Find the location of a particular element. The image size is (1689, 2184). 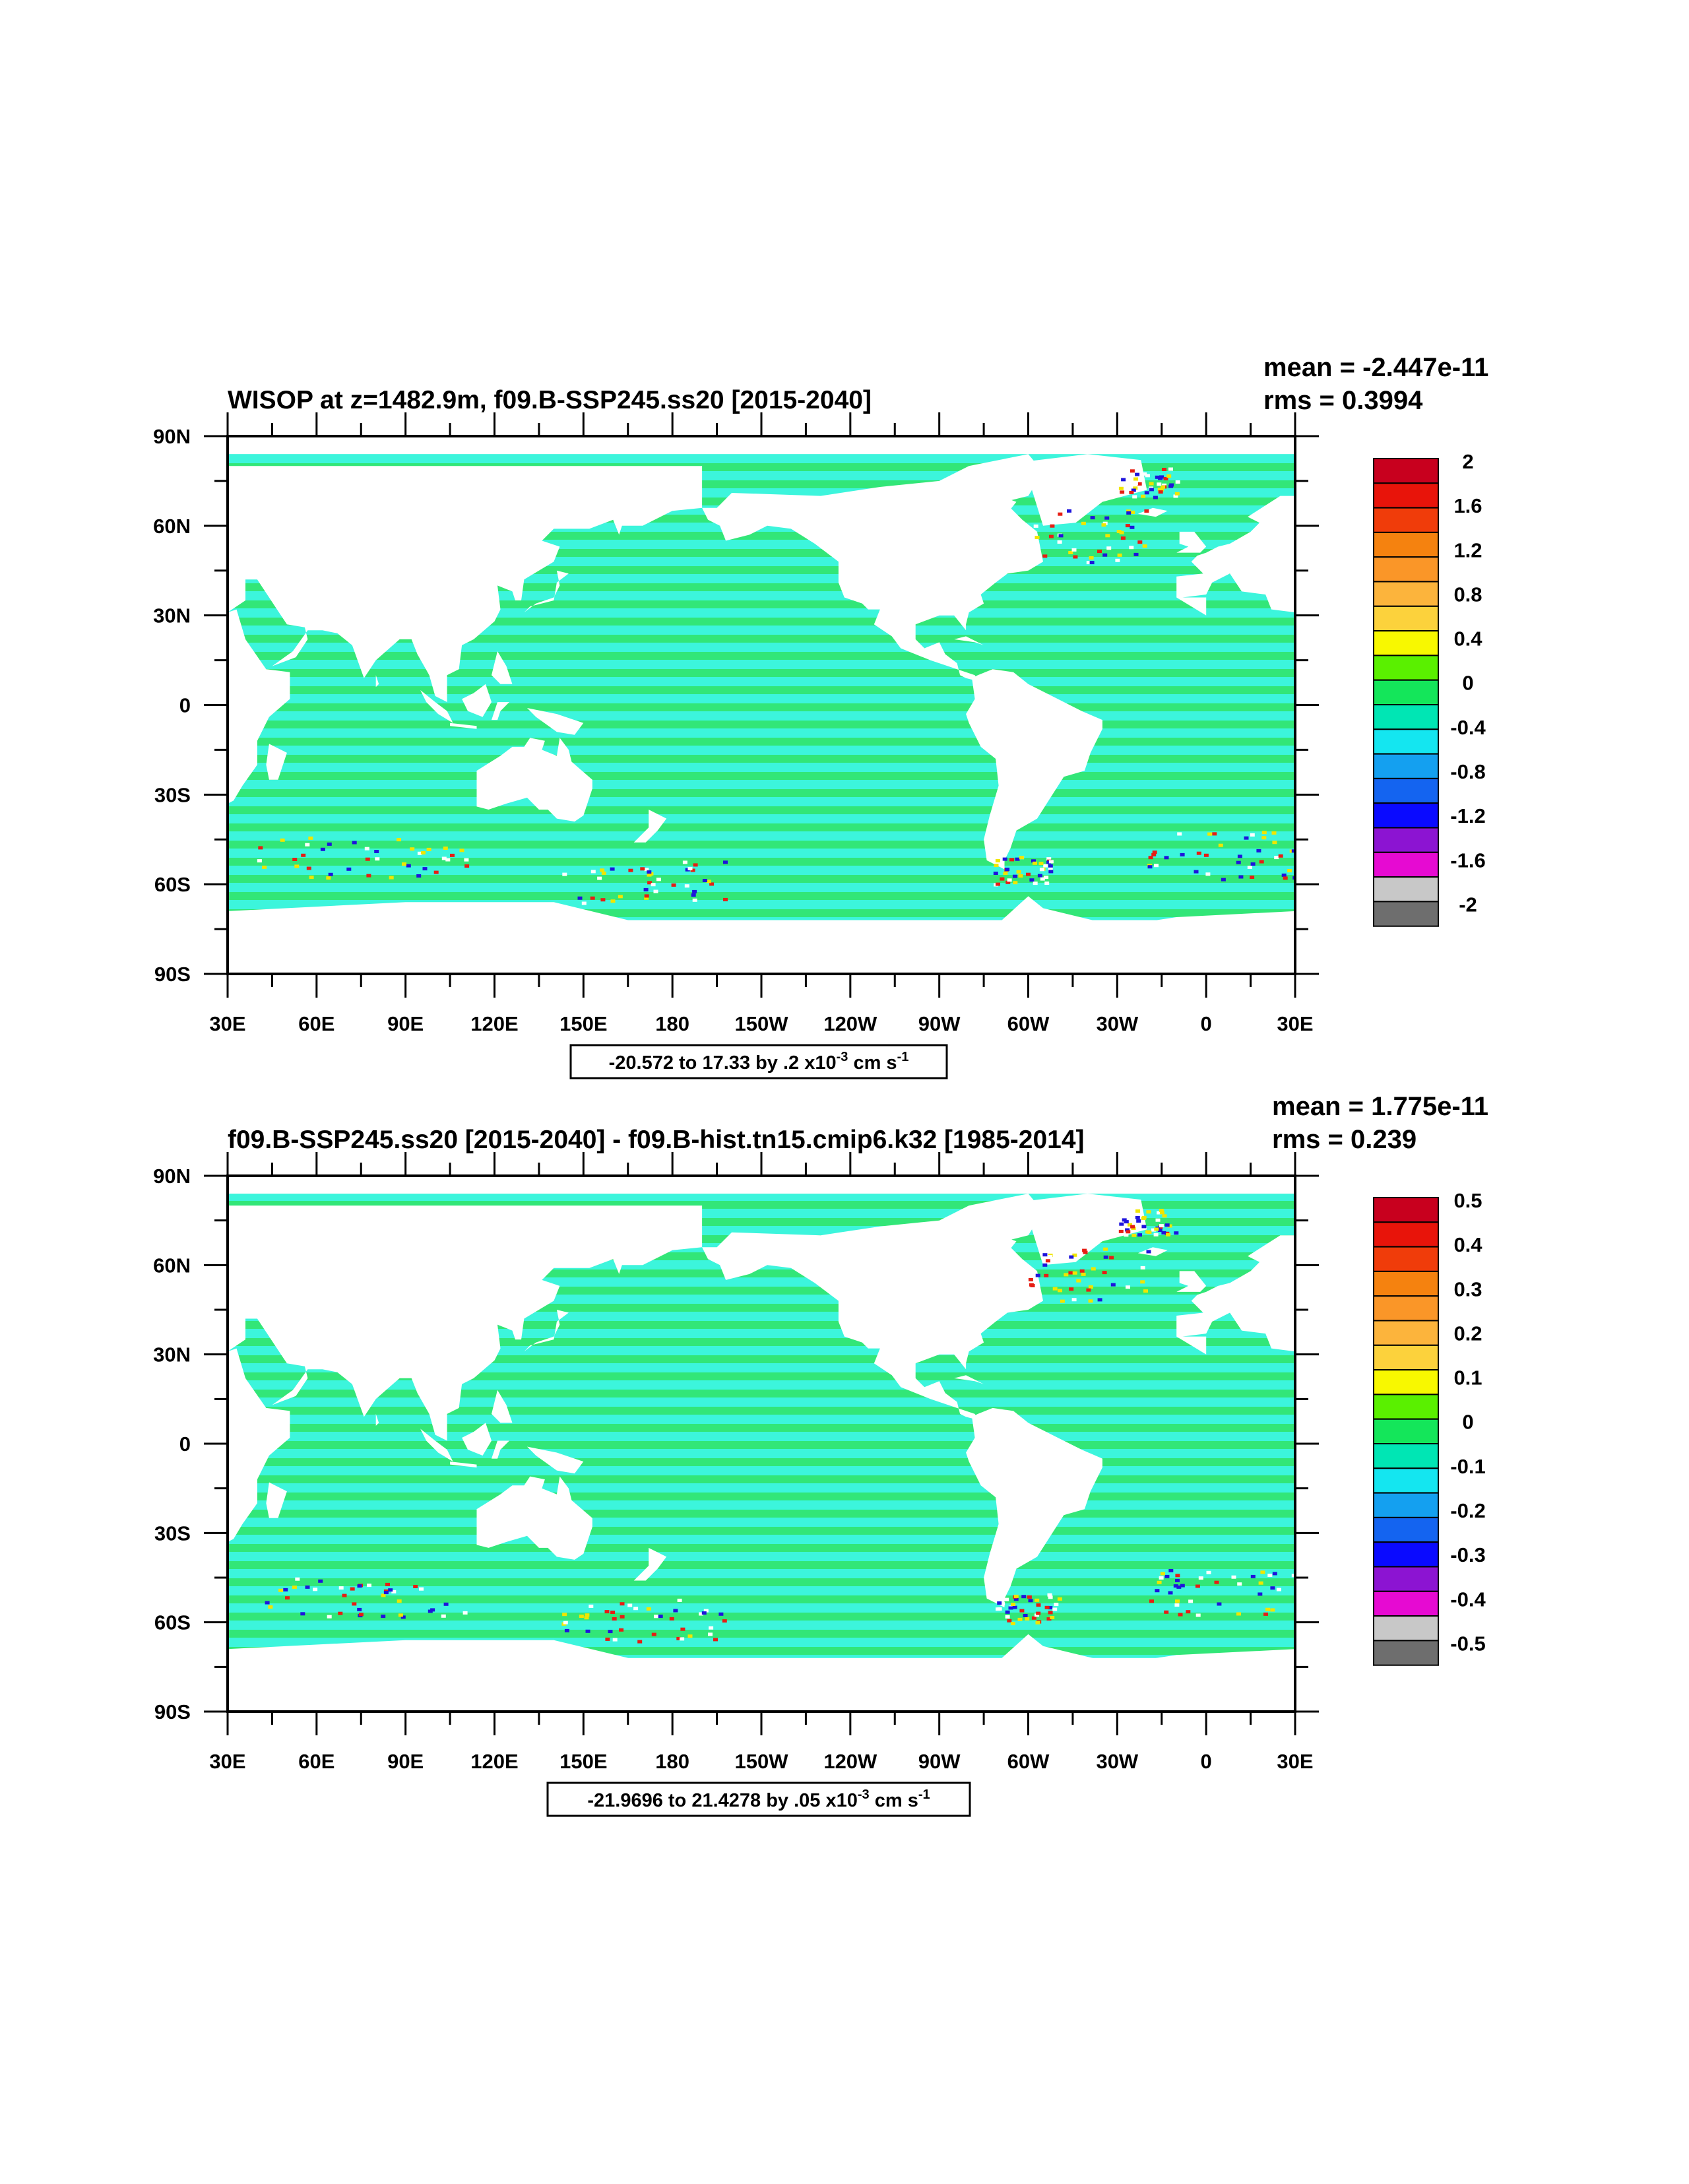

colorbar-label: 0.4 is located at coordinates (1468, 1244).